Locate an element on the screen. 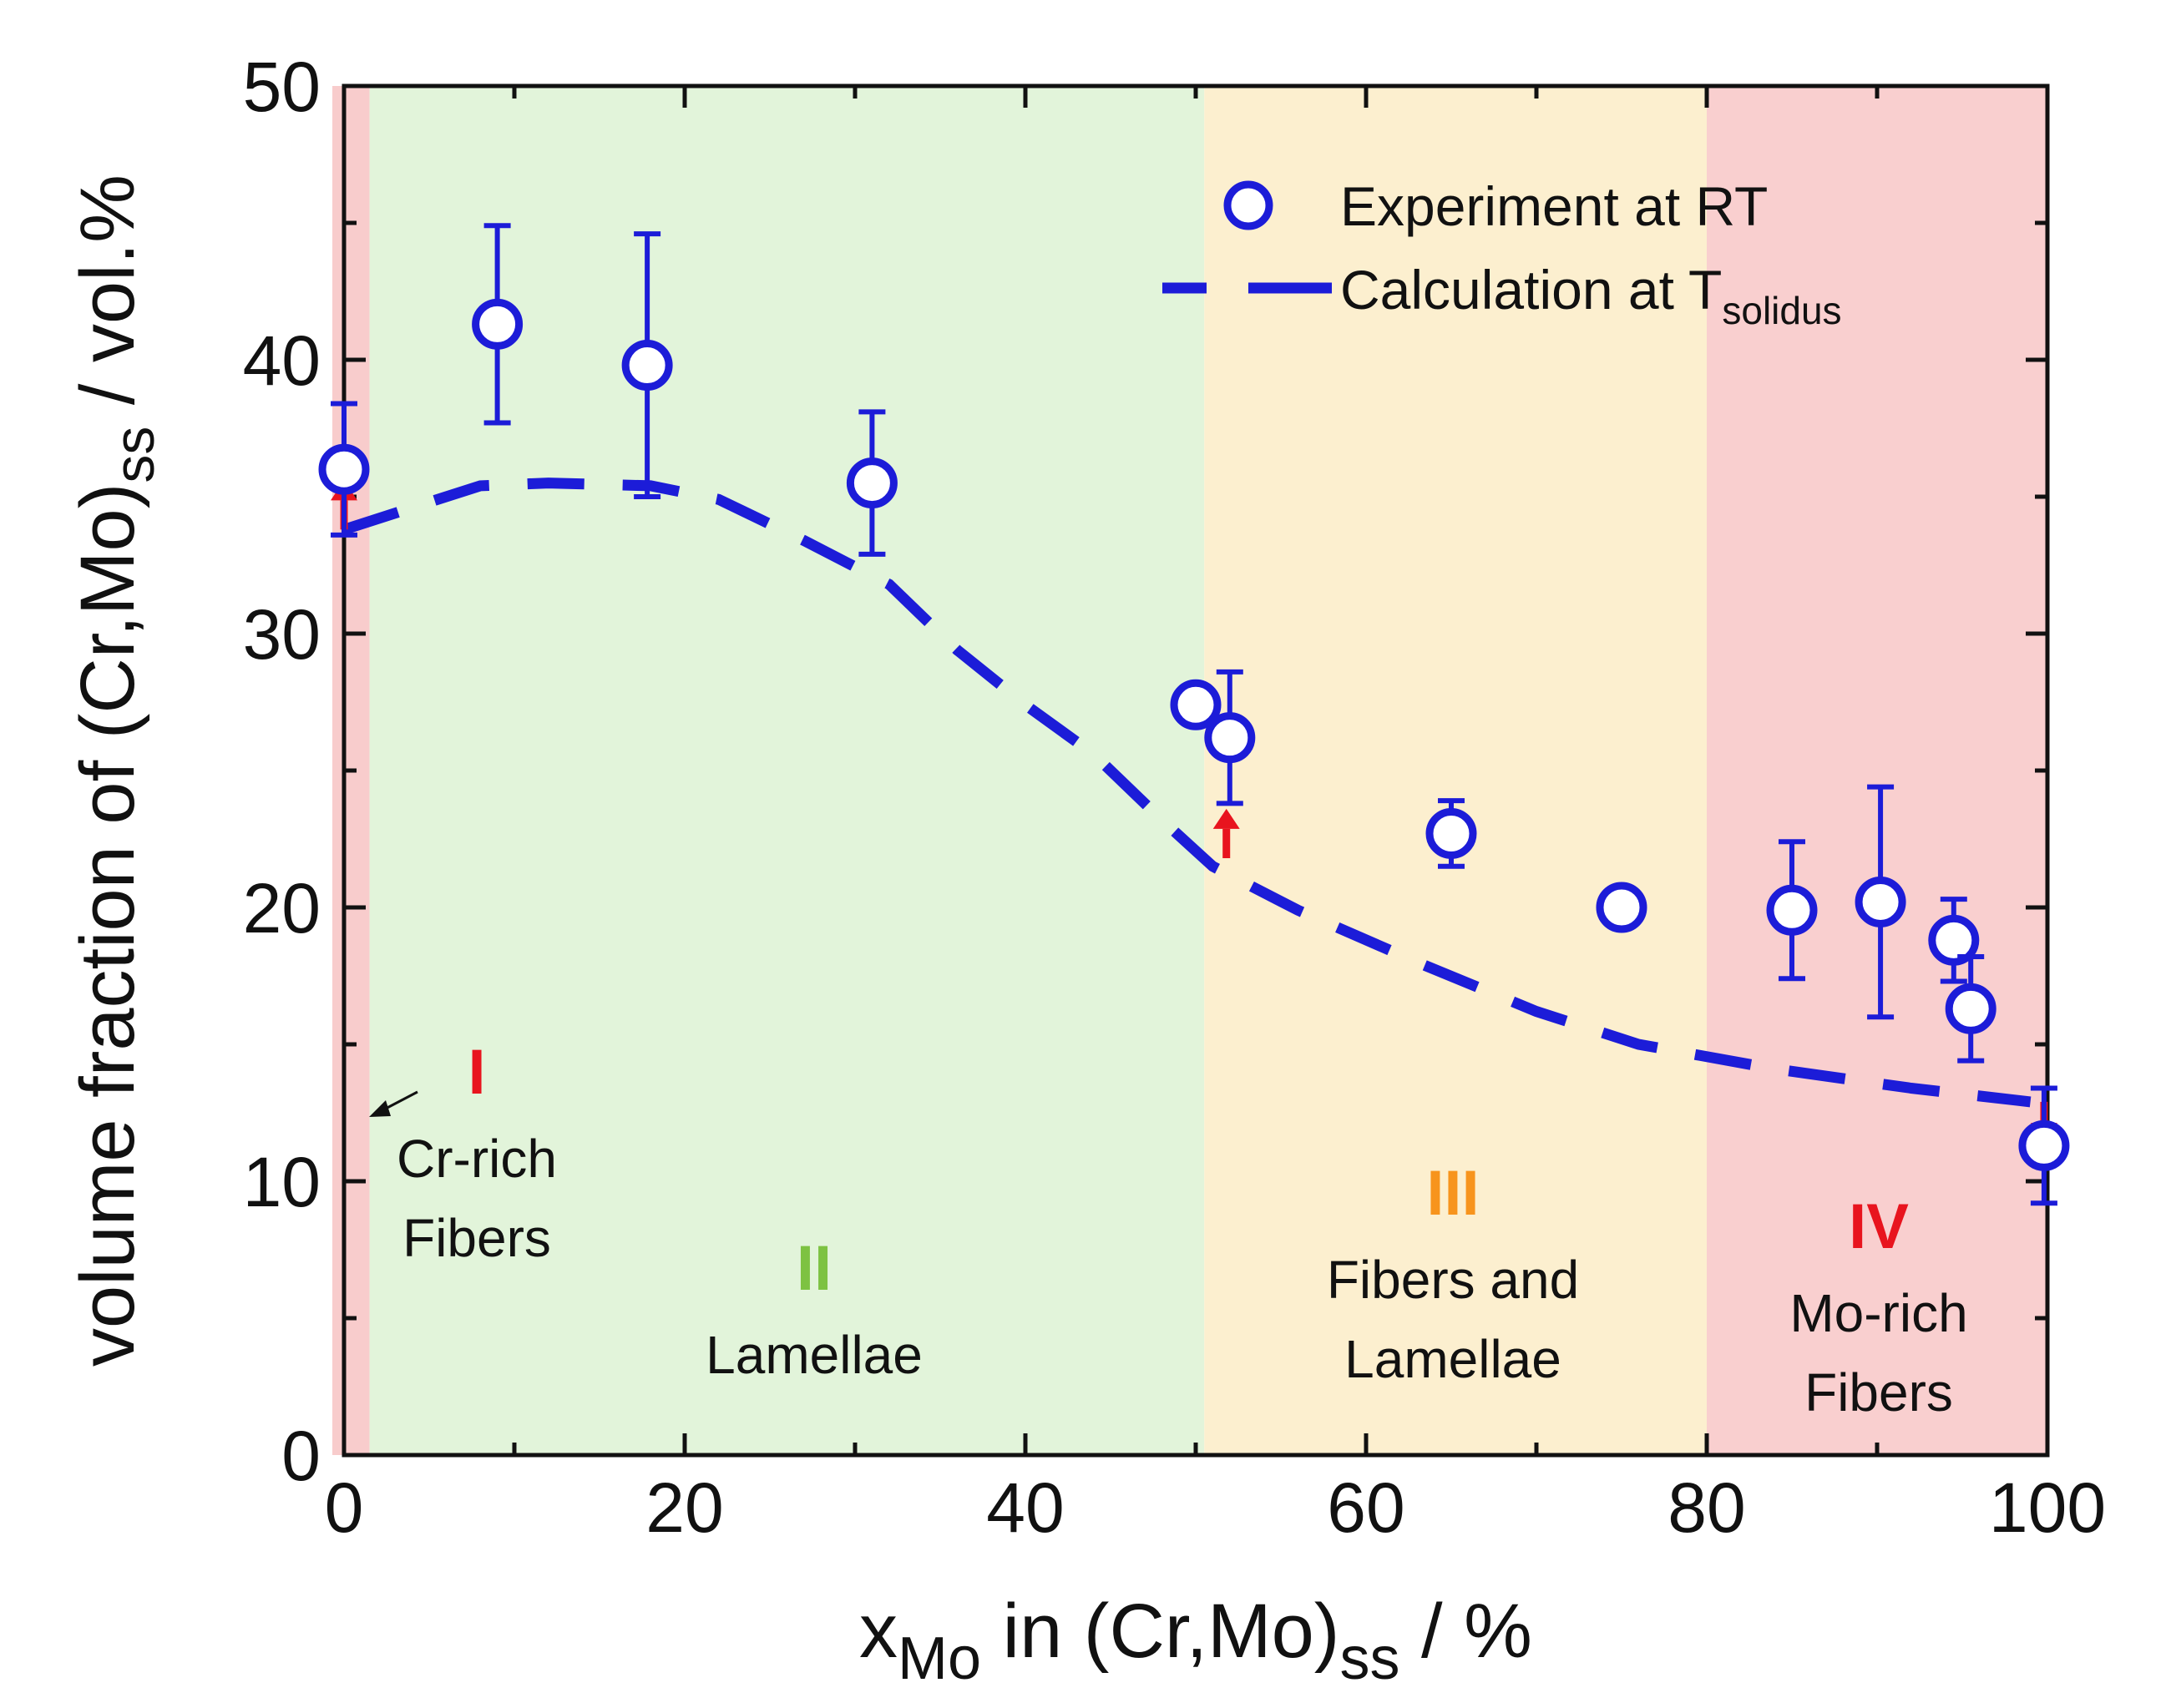  x-title-text: / % is located at coordinates (1465, 1632).